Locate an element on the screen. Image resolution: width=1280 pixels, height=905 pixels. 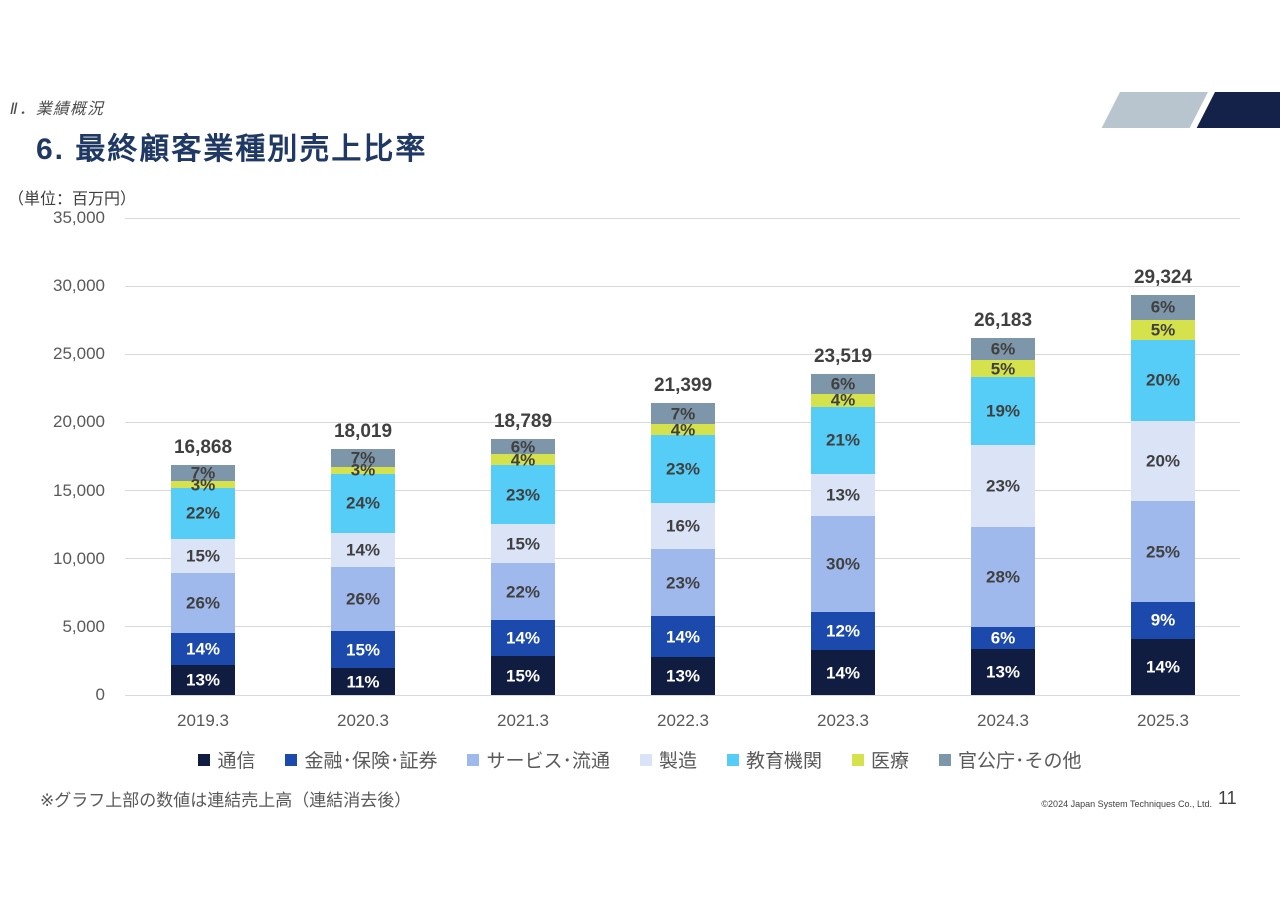
bar-segment-サービス･流通: 30% is located at coordinates (843, 563).